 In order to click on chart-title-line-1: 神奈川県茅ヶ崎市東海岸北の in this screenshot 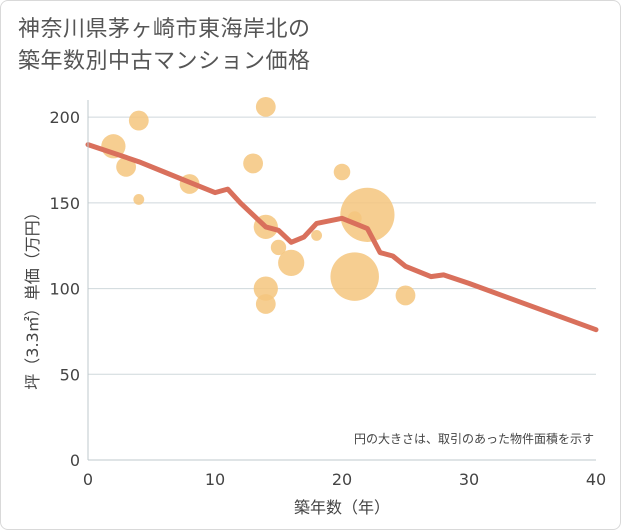, I will do `click(164, 29)`.